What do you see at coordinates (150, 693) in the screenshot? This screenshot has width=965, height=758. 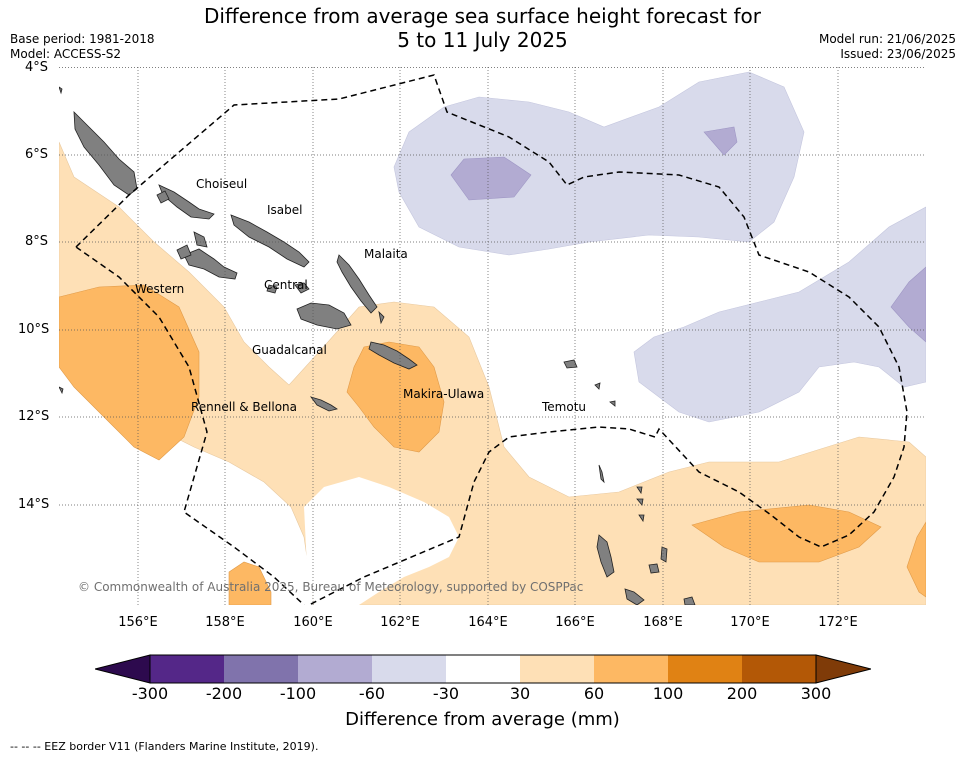 I see `colorbar-label-neg300: -300` at bounding box center [150, 693].